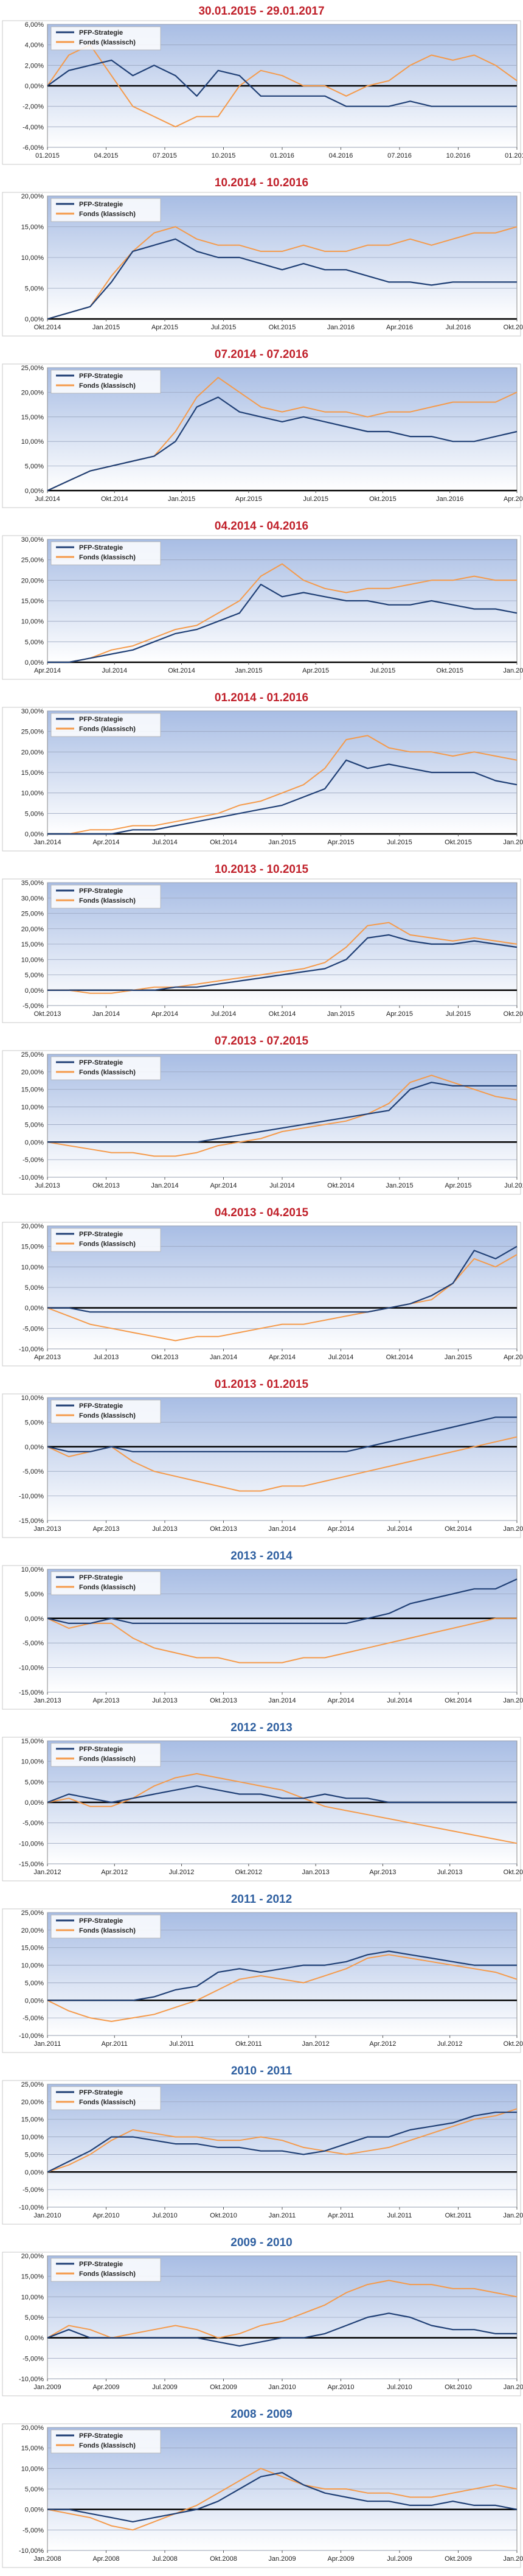 The image size is (523, 2576). Describe the element at coordinates (282, 155) in the screenshot. I see `x-tick-label: 01.2016` at that location.